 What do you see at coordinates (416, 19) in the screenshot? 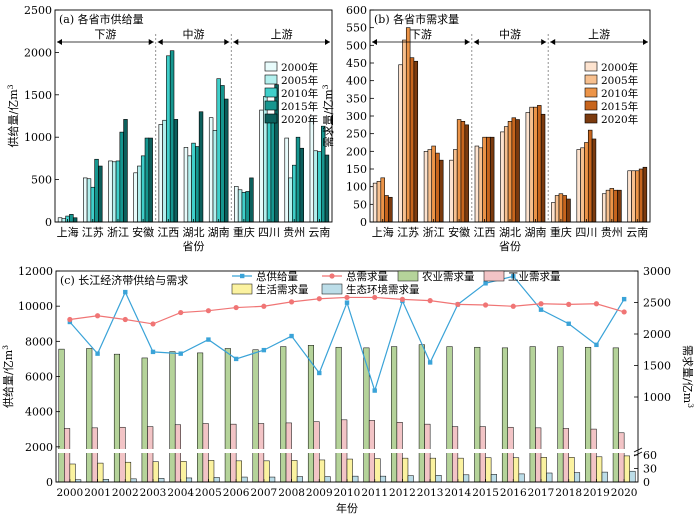
I see `panel-title: (b) 各省市需求量` at bounding box center [416, 19].